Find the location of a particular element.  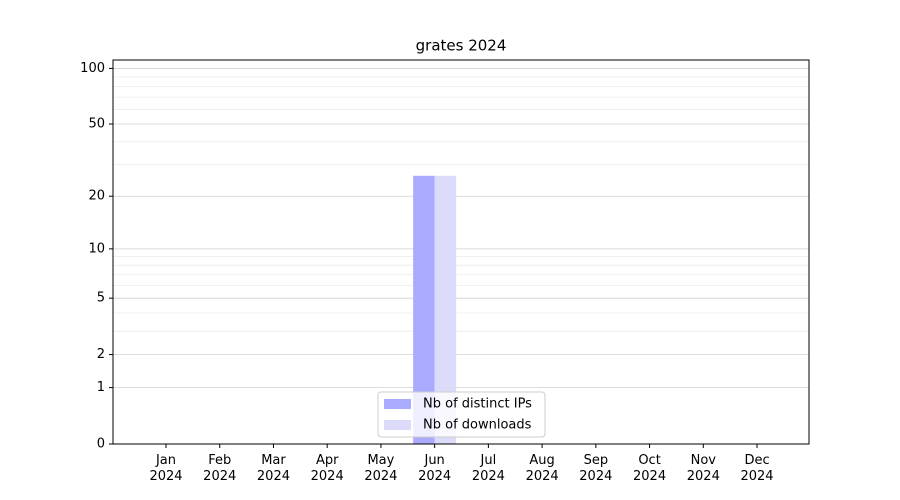

x-tick-label: Feb 2024 is located at coordinates (220, 468).